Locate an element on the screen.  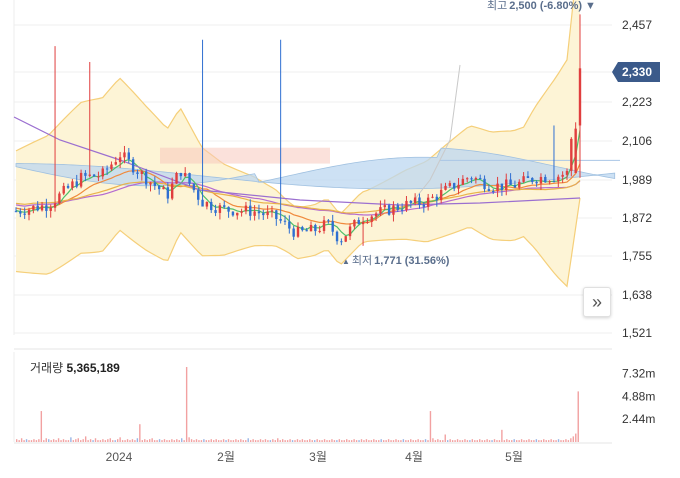
volume-title-label: 거래량 is located at coordinates (47, 368).